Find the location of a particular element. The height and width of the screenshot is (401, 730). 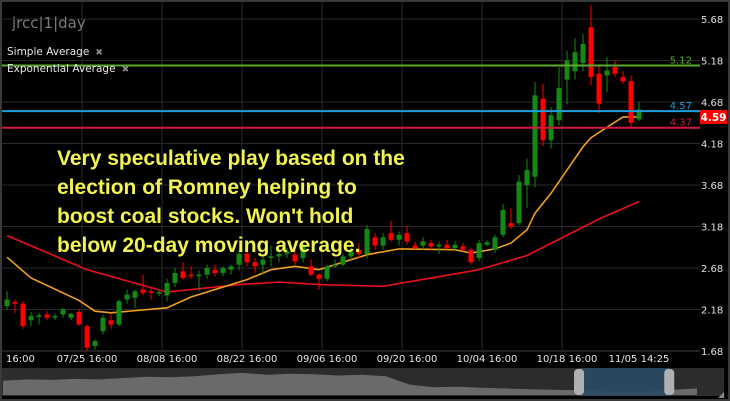

navigator-area is located at coordinates (350, 383).